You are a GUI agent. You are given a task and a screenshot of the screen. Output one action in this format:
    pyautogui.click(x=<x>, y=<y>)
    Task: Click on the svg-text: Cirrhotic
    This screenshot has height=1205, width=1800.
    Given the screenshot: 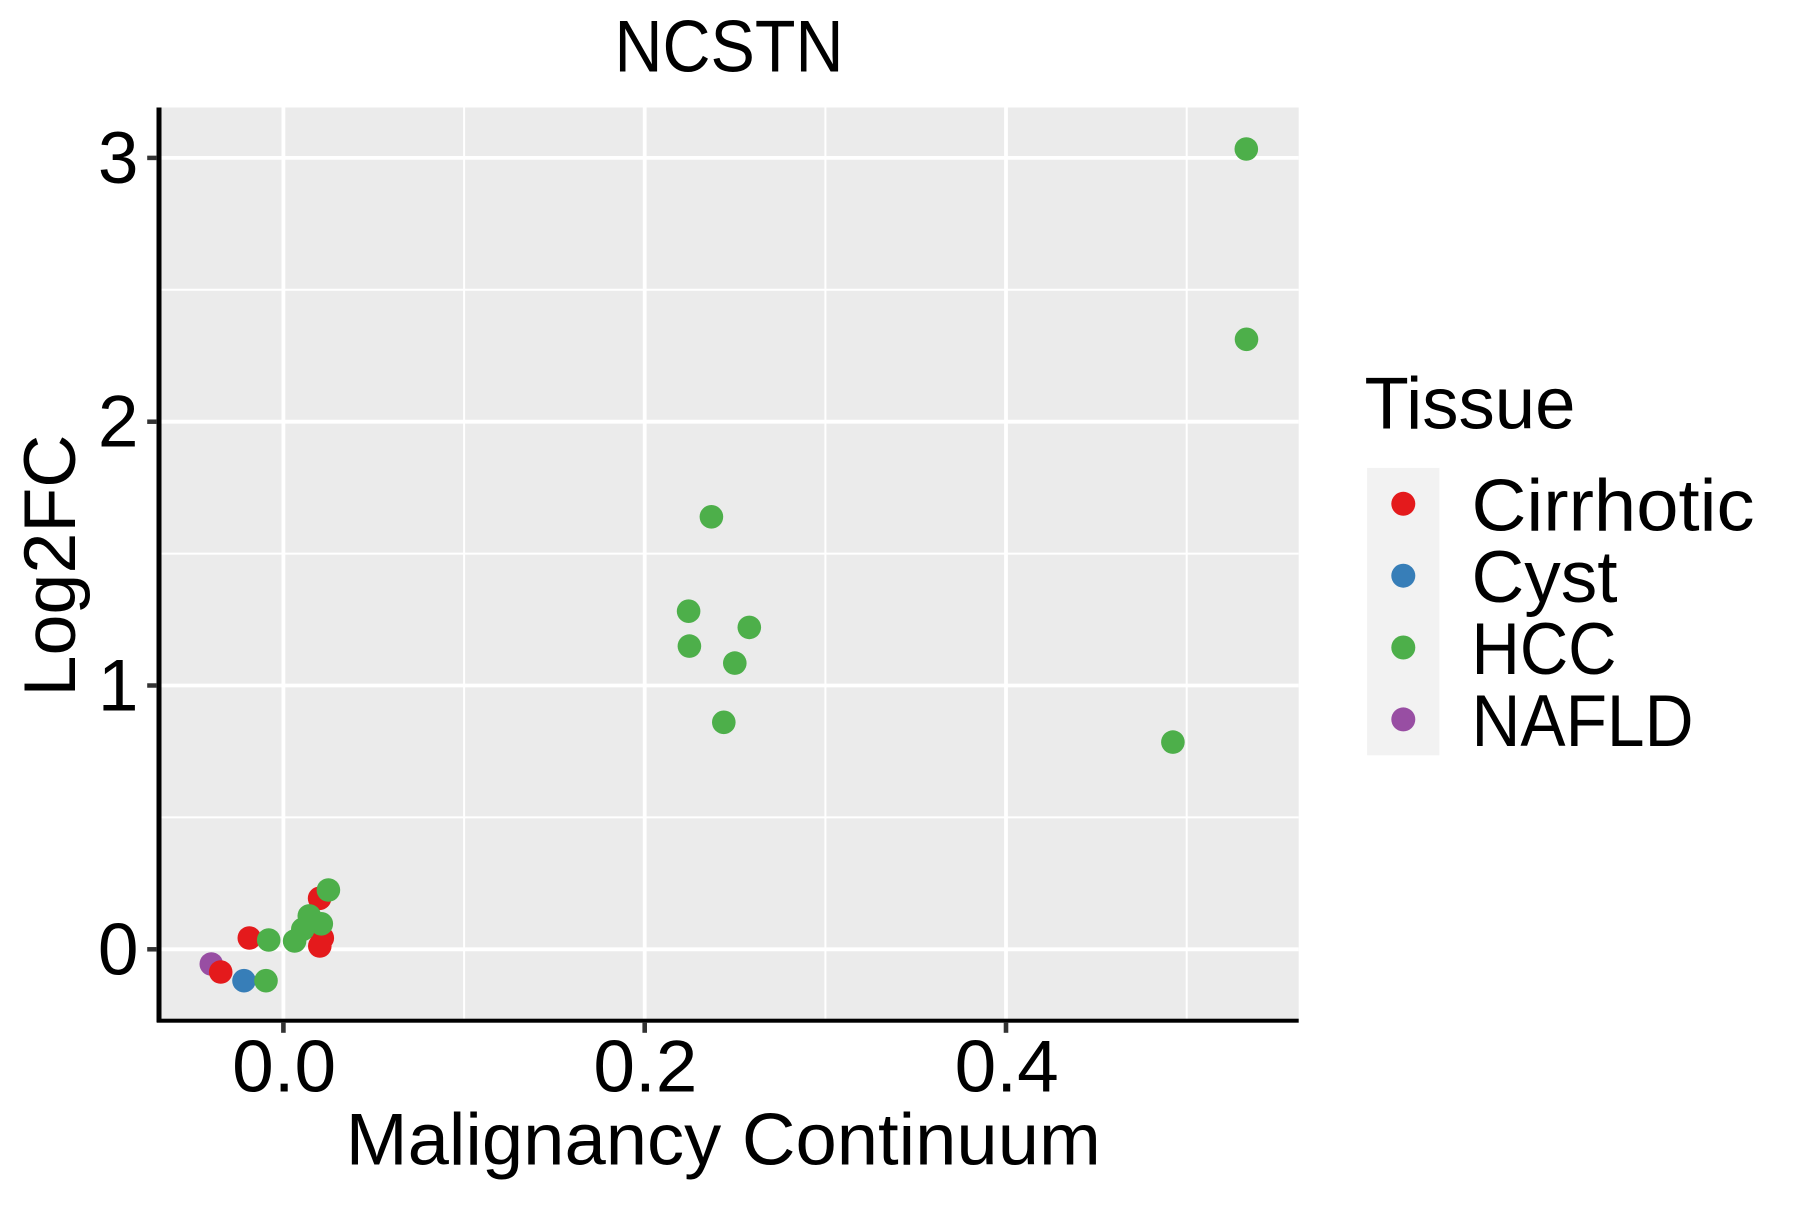 What is the action you would take?
    pyautogui.click(x=1613, y=505)
    